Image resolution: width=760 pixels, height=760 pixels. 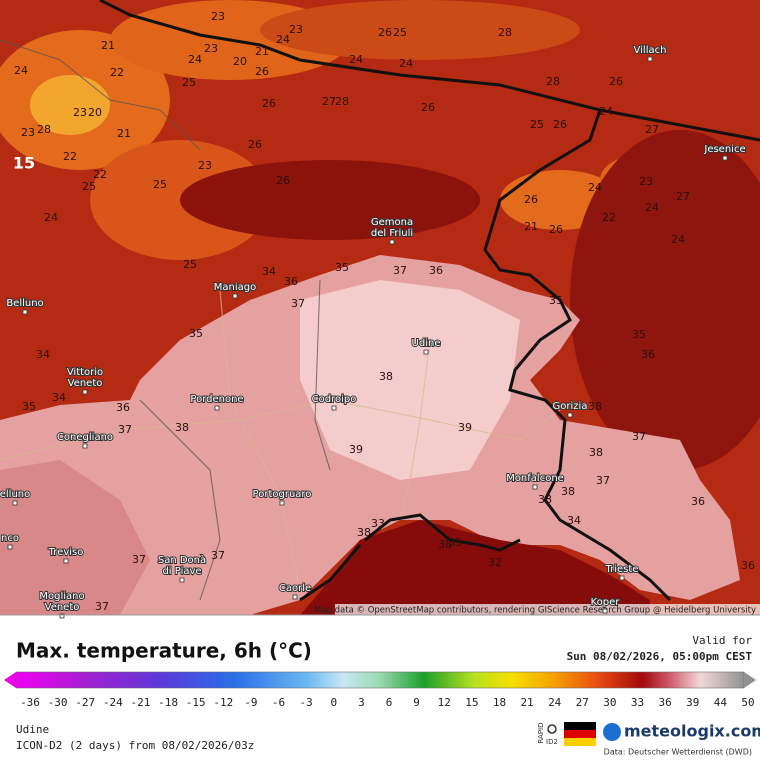 I want to click on temperature-label: 33, so click(x=378, y=523).